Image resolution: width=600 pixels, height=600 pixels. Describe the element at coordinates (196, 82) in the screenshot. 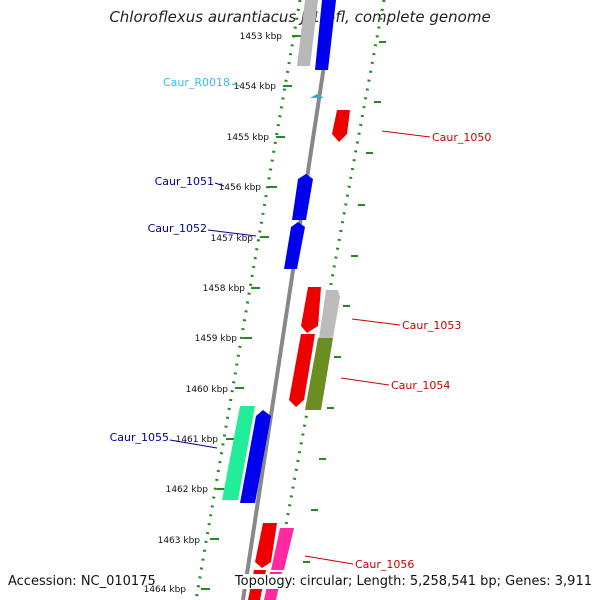

I see `gene-label-caur-r0018: Caur_R0018` at that location.